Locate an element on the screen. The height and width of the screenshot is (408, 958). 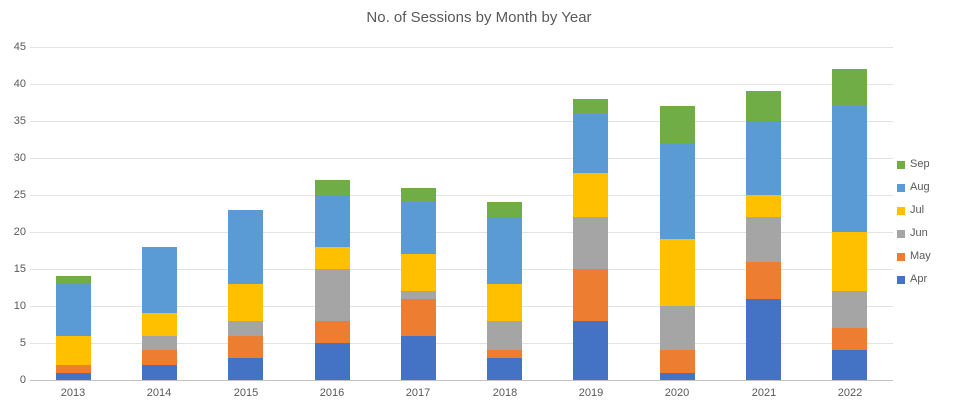
legend-item-may: May is located at coordinates (914, 256).